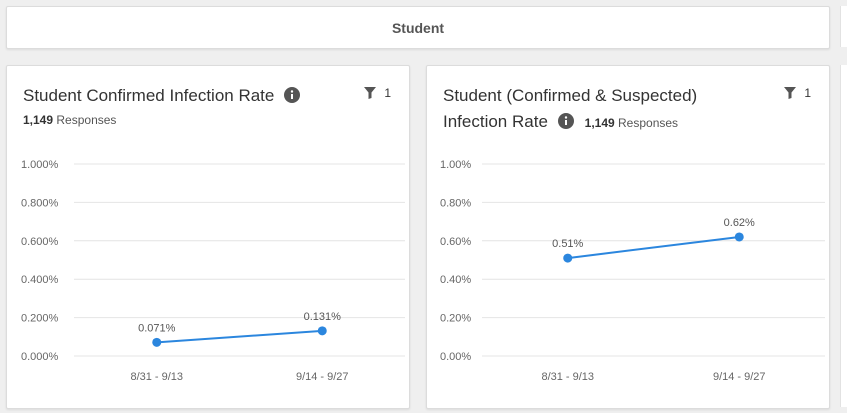 This screenshot has width=847, height=413. What do you see at coordinates (455, 357) in the screenshot?
I see `y-tick-label: 0.00%` at bounding box center [455, 357].